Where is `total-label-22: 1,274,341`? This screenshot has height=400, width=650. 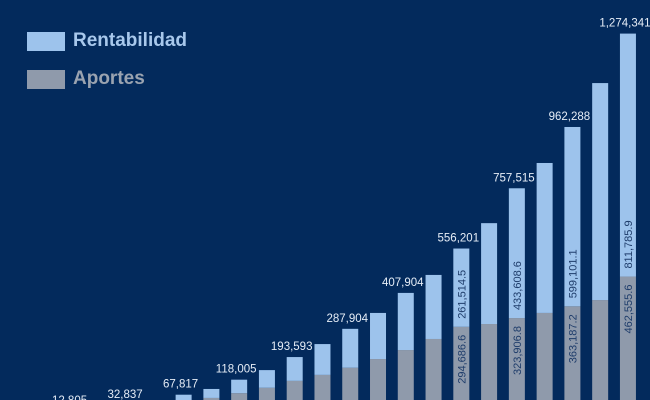
total-label-22: 1,274,341 is located at coordinates (624, 24).